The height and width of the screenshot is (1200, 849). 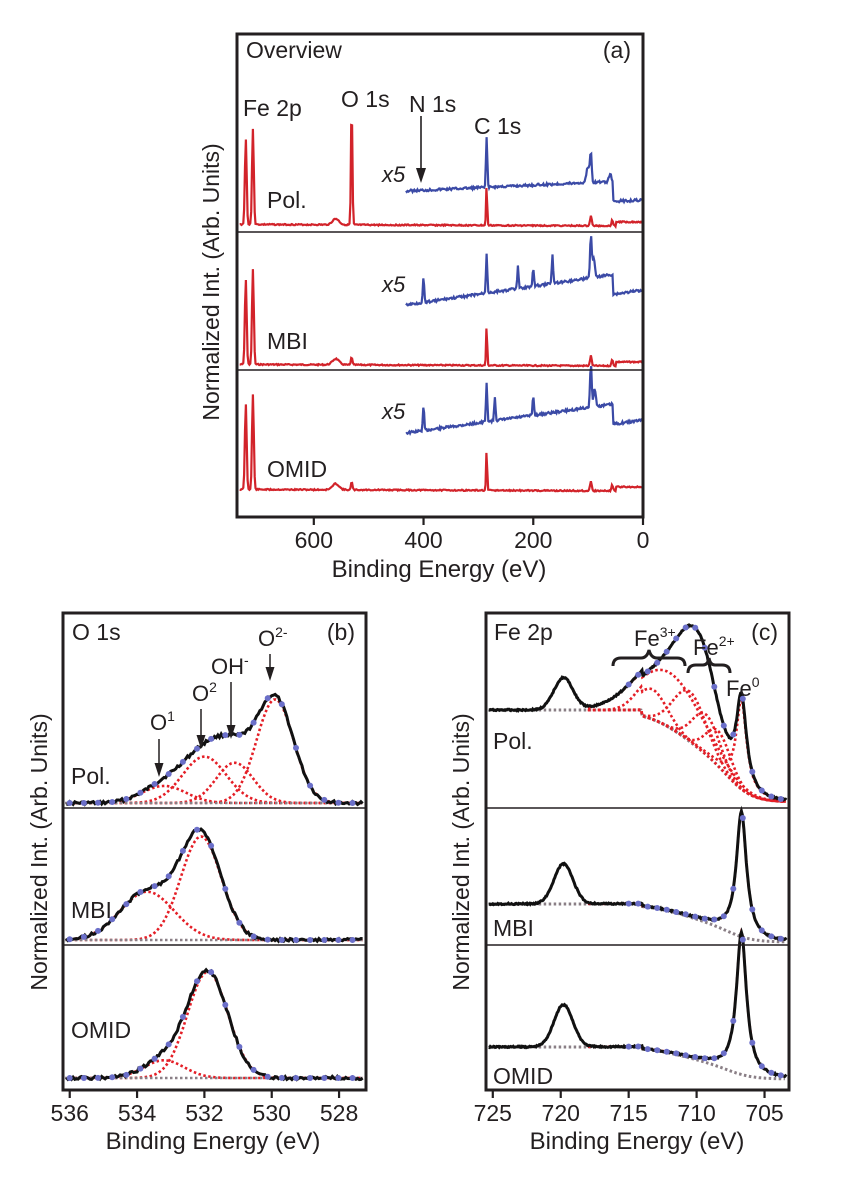 I want to click on svg-text: O2-, so click(x=273, y=637).